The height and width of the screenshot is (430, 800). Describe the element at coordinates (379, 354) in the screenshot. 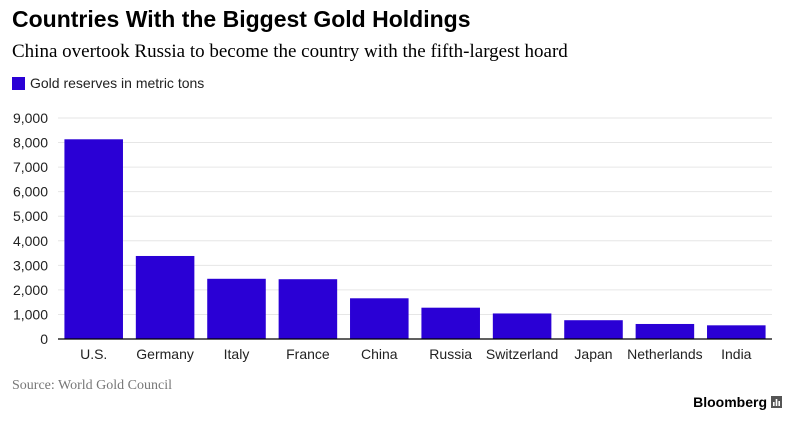

I see `x-tick-label: China` at that location.